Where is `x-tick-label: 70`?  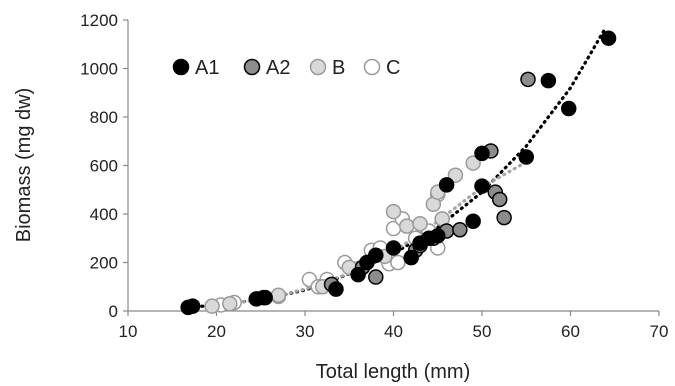
x-tick-label: 70 is located at coordinates (659, 331).